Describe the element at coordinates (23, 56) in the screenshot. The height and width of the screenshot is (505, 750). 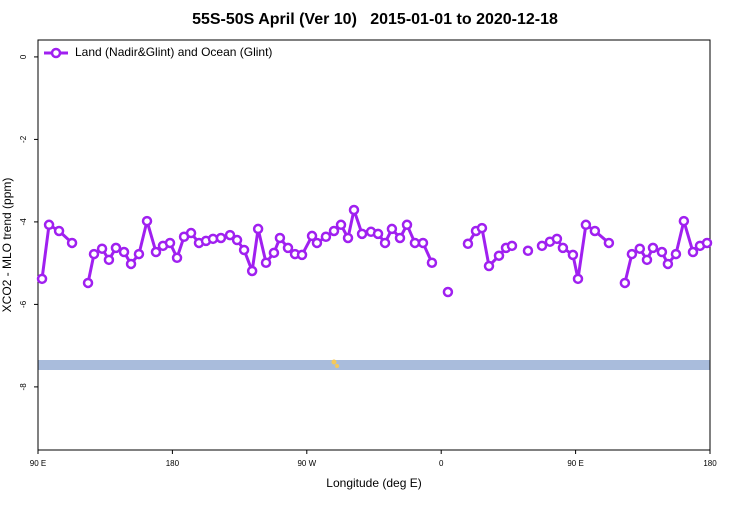
I see `y-tick-label: 0` at that location.